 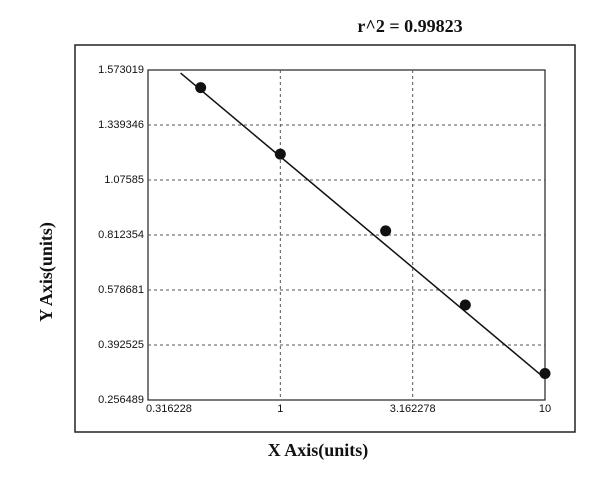 What do you see at coordinates (409, 26) in the screenshot?
I see `chart-title: r^2 = 0.99823` at bounding box center [409, 26].